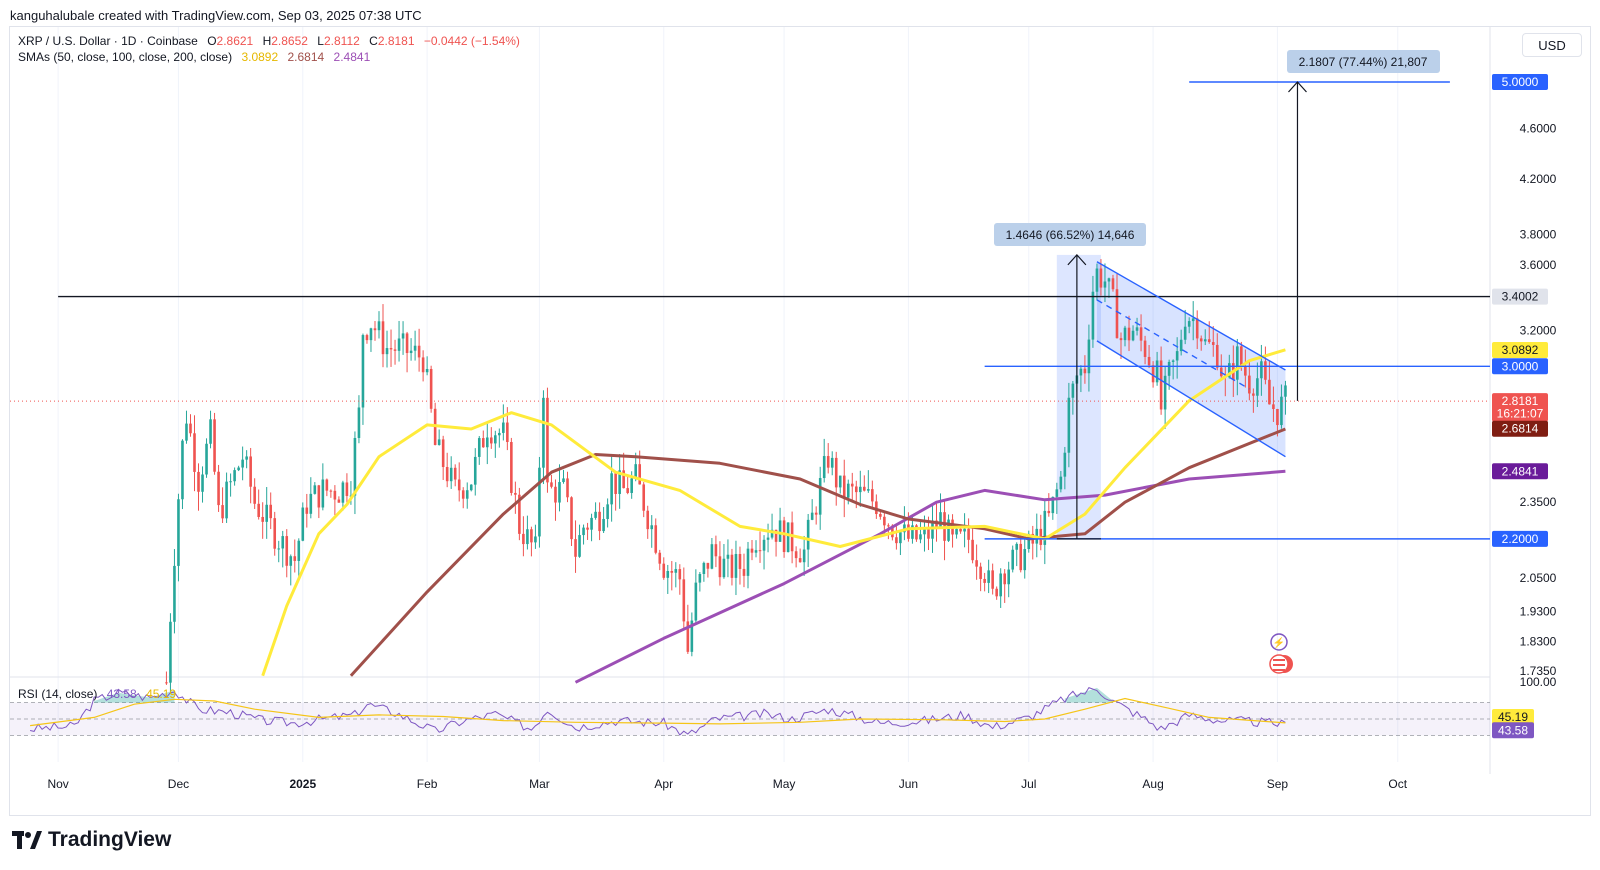 The height and width of the screenshot is (870, 1600). I want to click on lightning-icon, so click(1279, 642).